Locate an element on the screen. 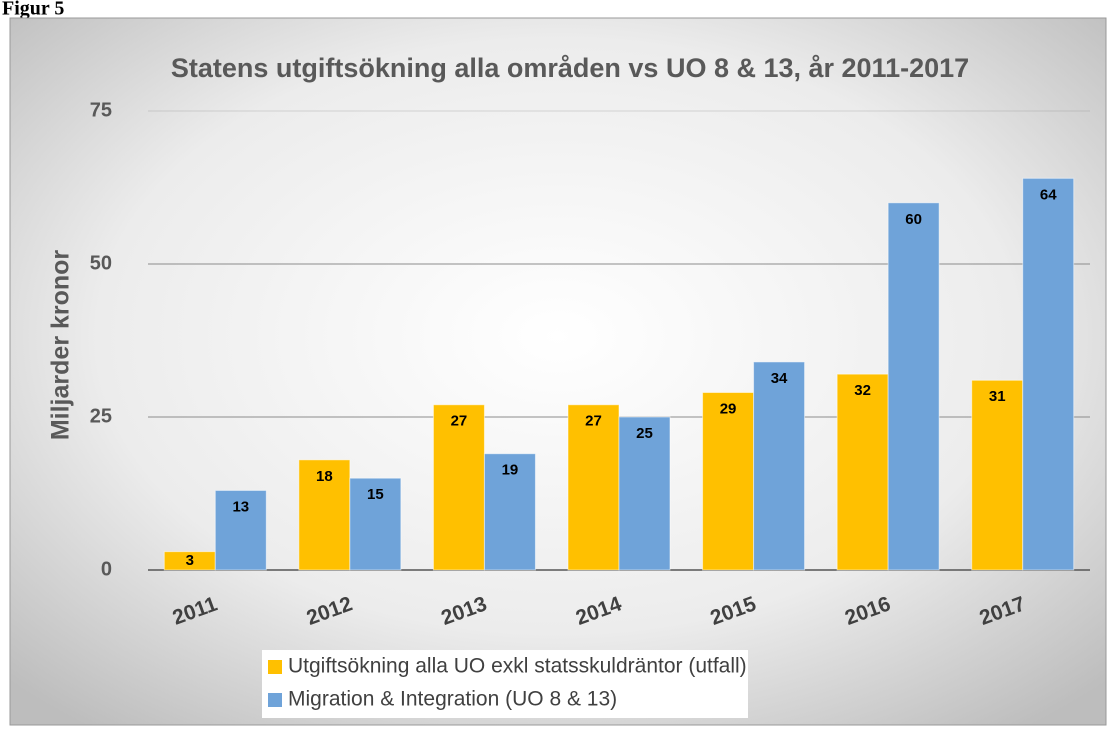  y-axis-label: Miljarder kronor is located at coordinates (61, 345).